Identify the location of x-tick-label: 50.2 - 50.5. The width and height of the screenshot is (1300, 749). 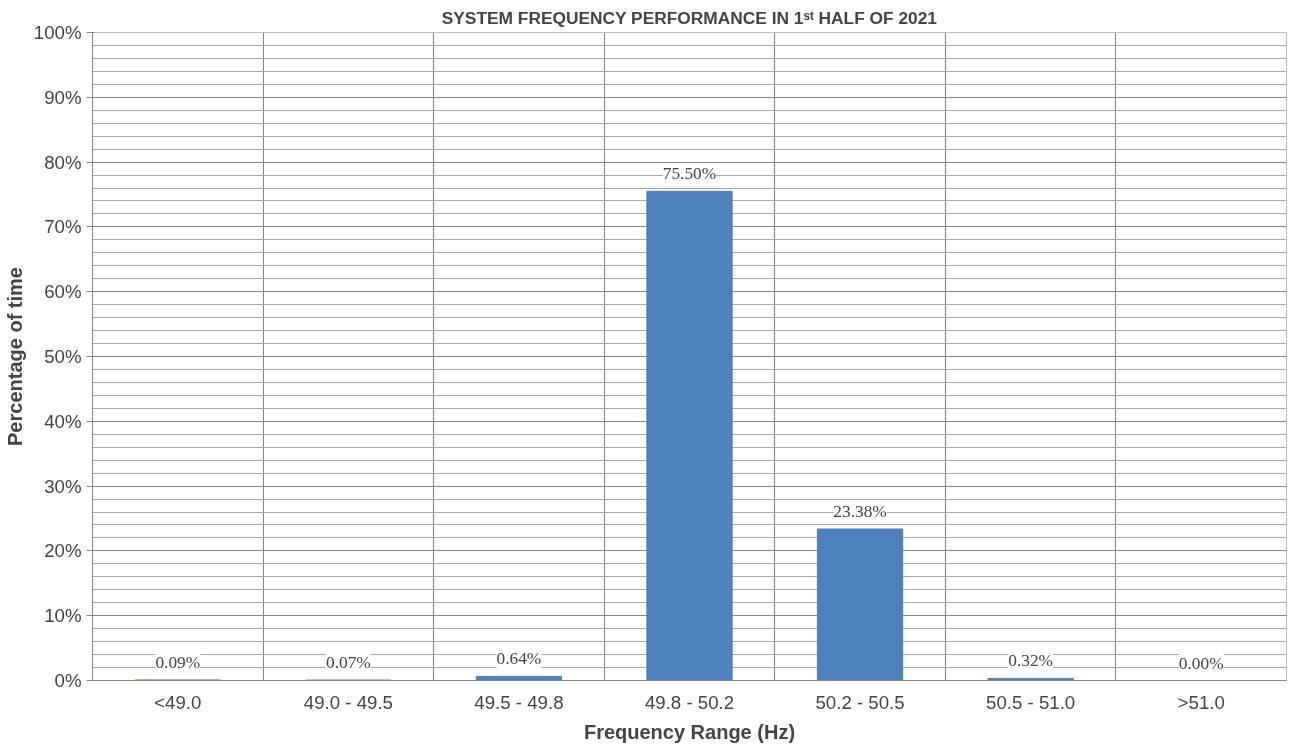
(860, 702).